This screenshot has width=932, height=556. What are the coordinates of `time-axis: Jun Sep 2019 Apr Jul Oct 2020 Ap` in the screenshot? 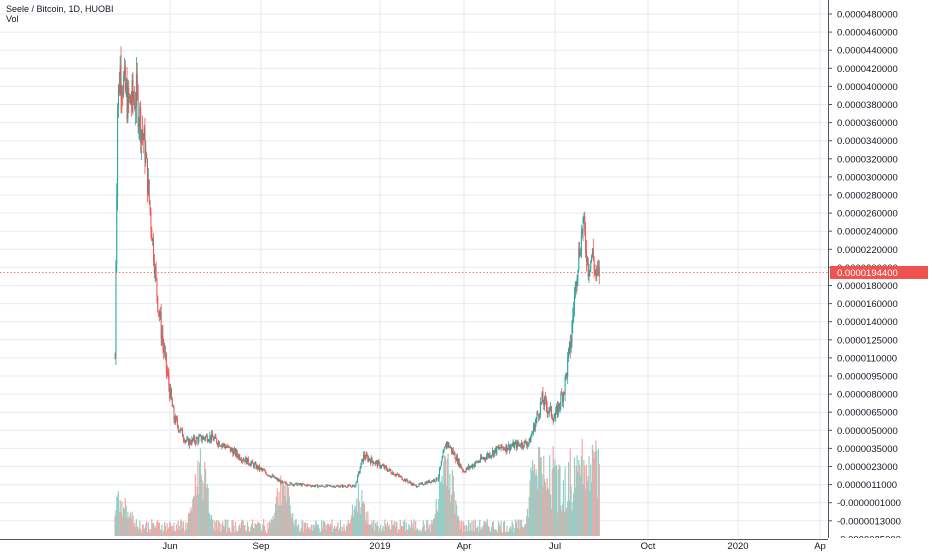 It's located at (466, 545).